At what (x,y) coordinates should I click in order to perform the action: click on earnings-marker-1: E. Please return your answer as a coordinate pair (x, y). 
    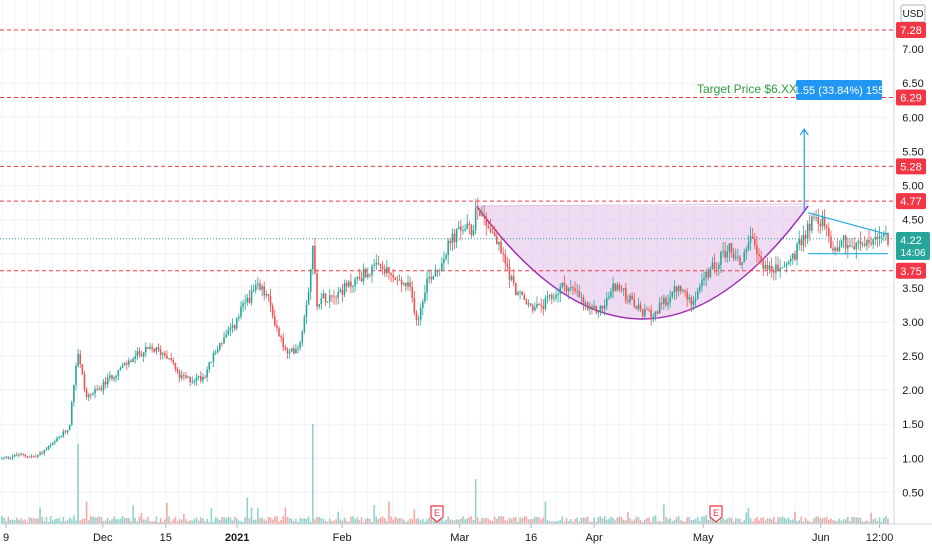
    Looking at the image, I should click on (437, 514).